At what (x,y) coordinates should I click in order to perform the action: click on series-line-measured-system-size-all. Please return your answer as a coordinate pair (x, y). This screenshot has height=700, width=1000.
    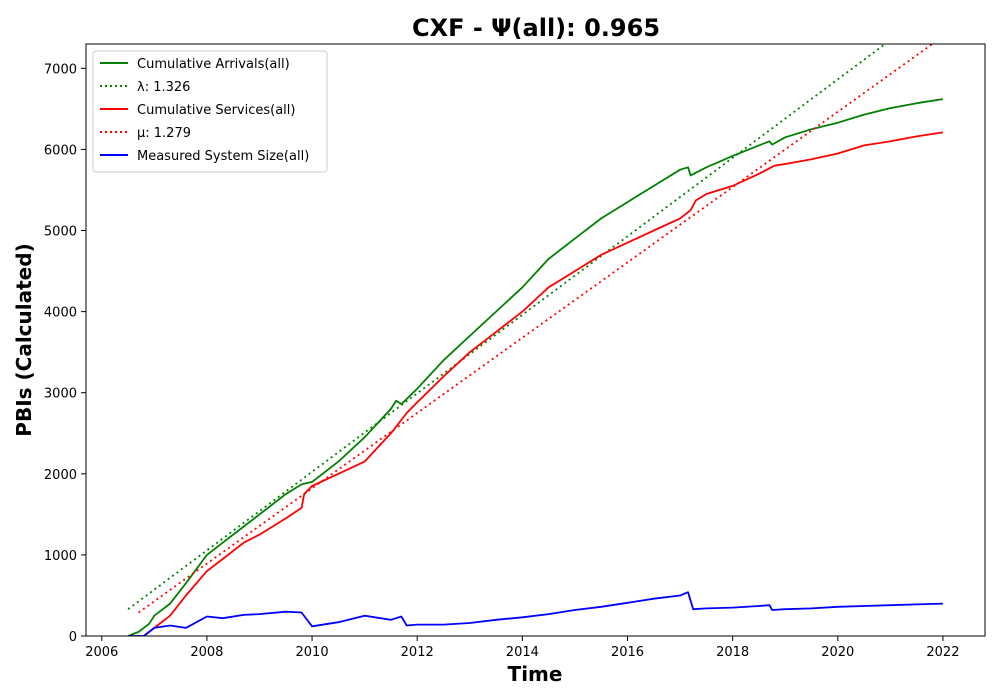
    Looking at the image, I should click on (535, 613).